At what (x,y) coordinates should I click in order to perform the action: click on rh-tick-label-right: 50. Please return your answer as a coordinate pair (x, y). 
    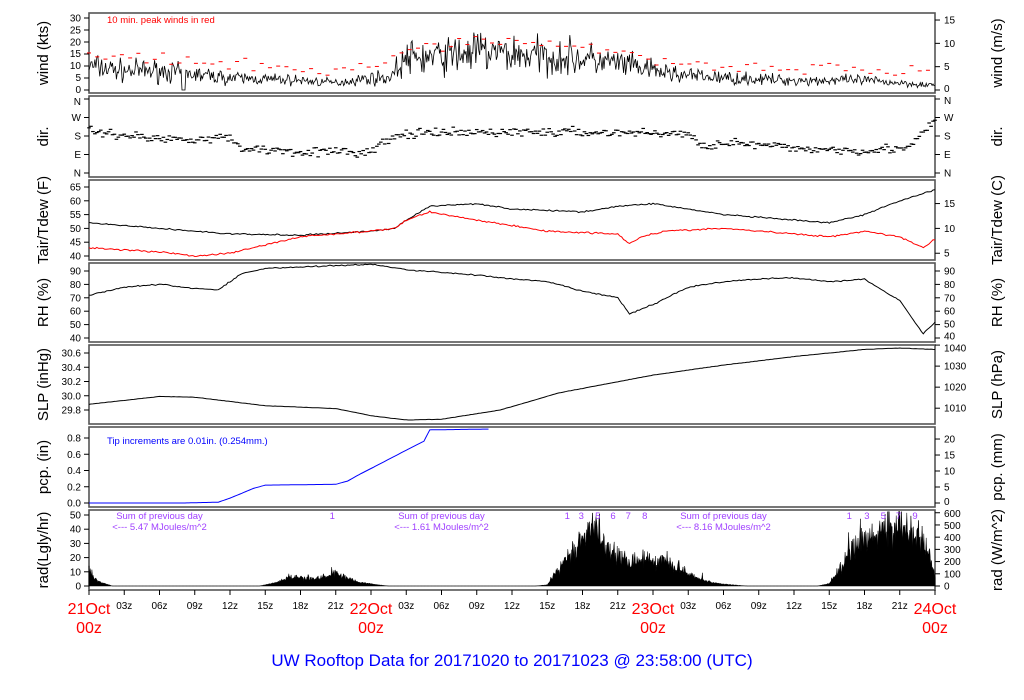
    Looking at the image, I should click on (950, 324).